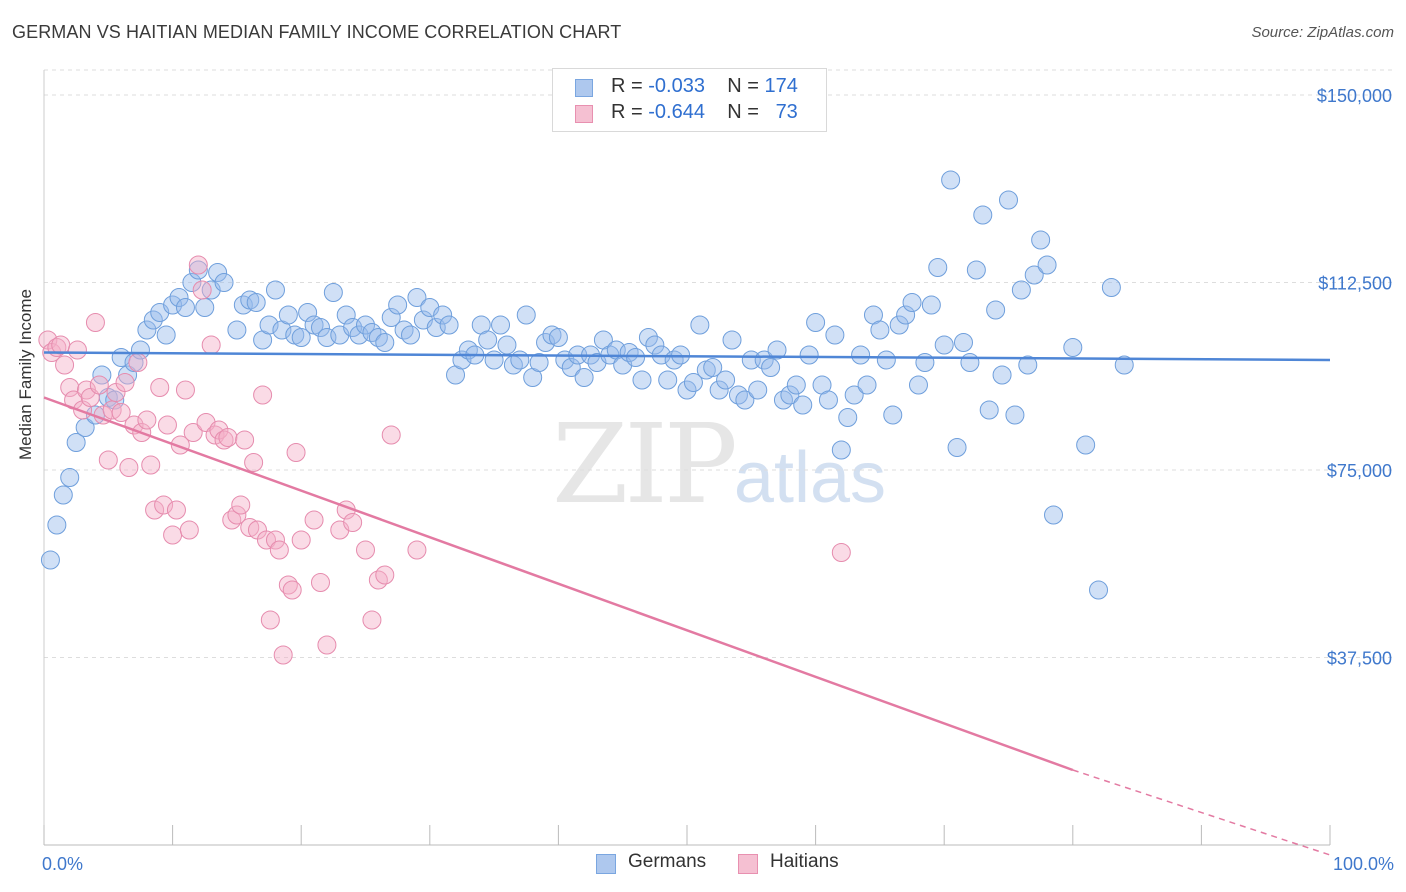 This screenshot has height=892, width=1406. Describe the element at coordinates (748, 864) in the screenshot. I see `bottom-legend-swatch-haitians` at that location.